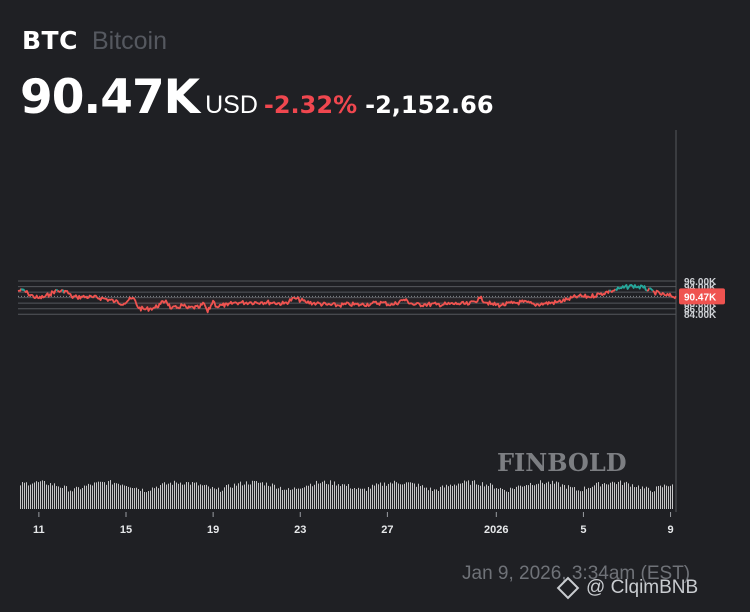  What do you see at coordinates (110, 97) in the screenshot?
I see `current-price: 90.47K` at bounding box center [110, 97].